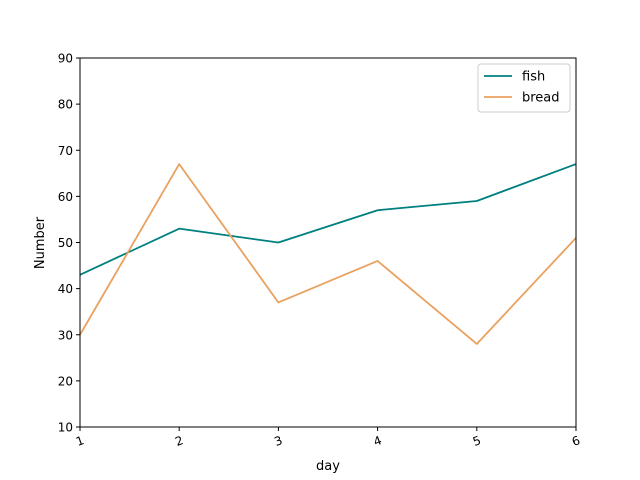 This screenshot has height=480, width=640. What do you see at coordinates (65, 335) in the screenshot?
I see `y-tick-label: 30` at bounding box center [65, 335].